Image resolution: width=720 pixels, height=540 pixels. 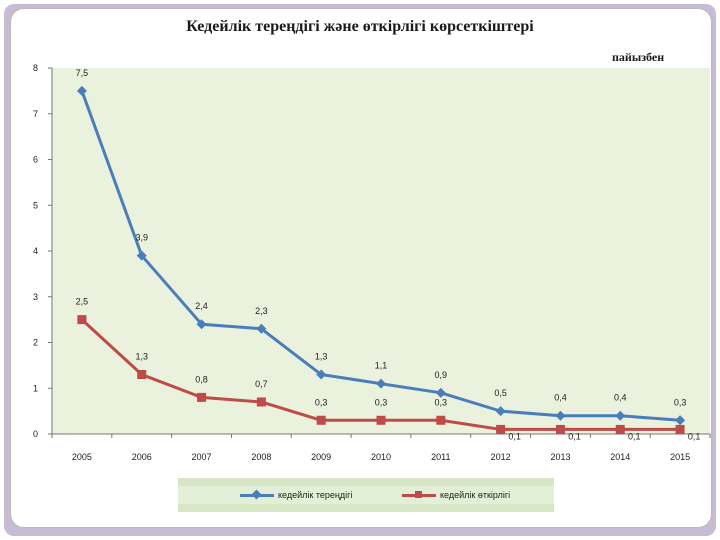 I want to click on legend: кедейлік тереңдігі кедейлік өткірлігі, so click(x=366, y=495).